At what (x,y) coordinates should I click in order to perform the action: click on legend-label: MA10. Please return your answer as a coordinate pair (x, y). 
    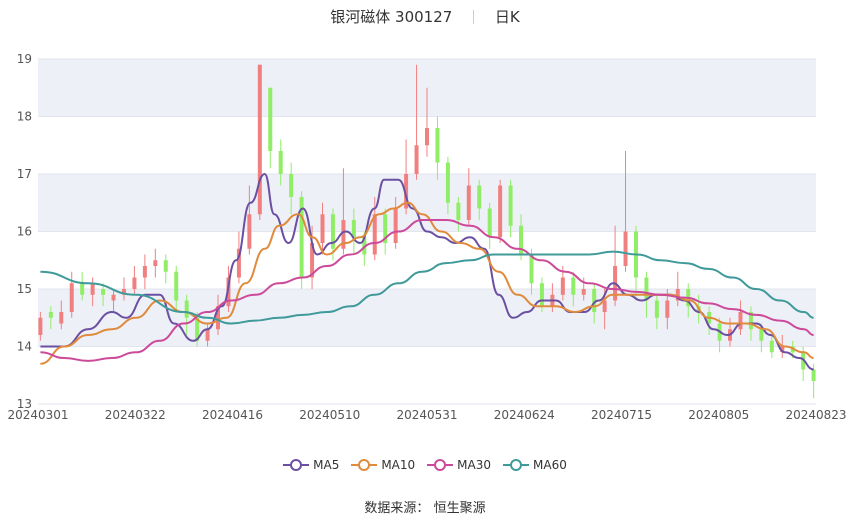
    Looking at the image, I should click on (398, 465).